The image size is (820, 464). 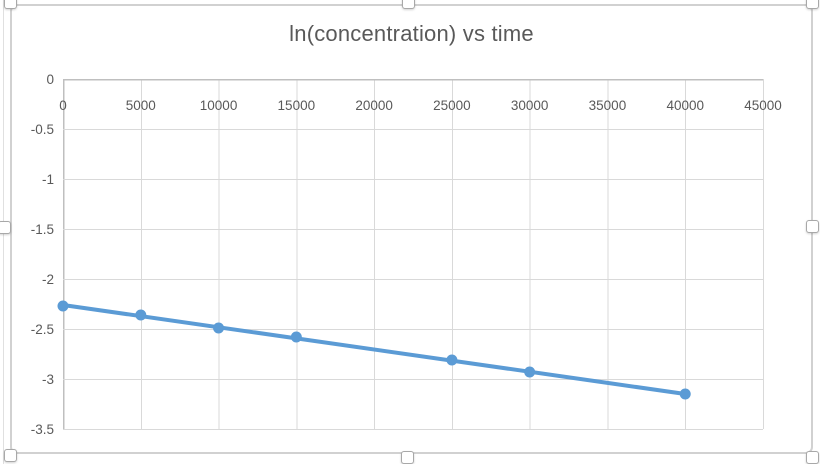 What do you see at coordinates (411, 33) in the screenshot?
I see `chart-title: ln(concentration) vs time` at bounding box center [411, 33].